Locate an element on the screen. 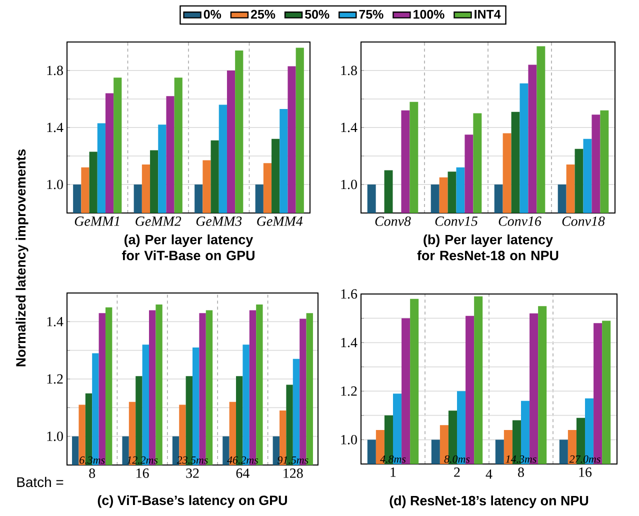  x-tick-label: 128 is located at coordinates (293, 473).